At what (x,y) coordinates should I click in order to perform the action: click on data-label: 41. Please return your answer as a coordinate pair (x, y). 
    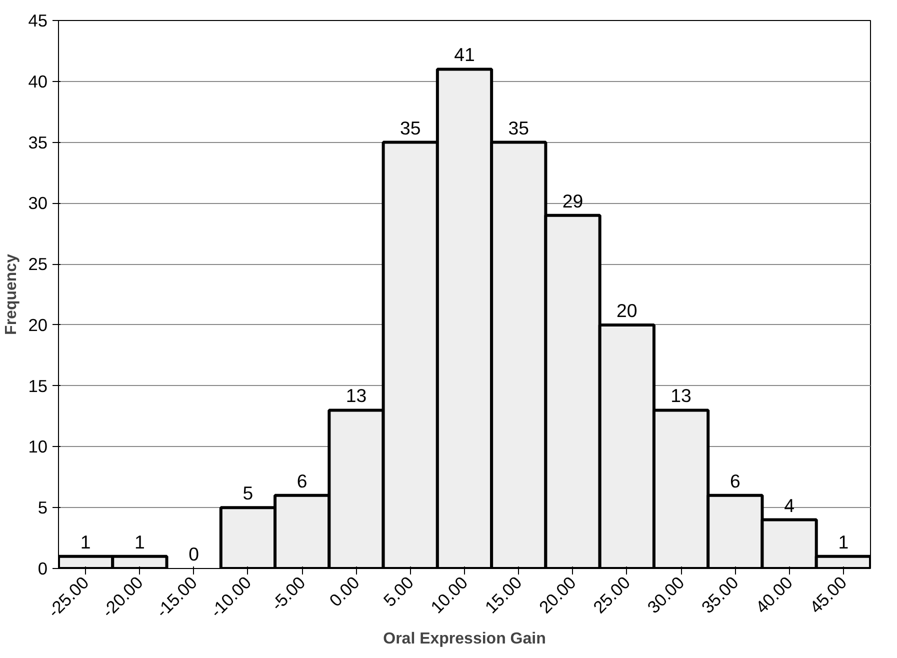
    Looking at the image, I should click on (464, 55).